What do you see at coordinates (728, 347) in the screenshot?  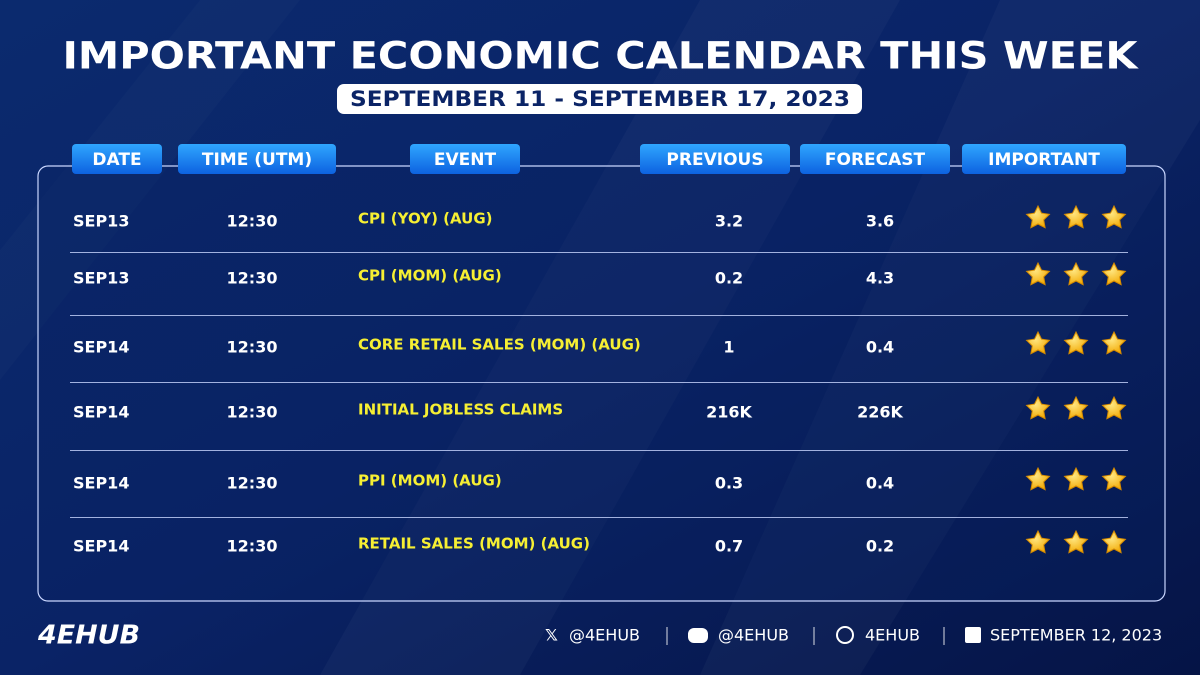 I see `previous: 1` at bounding box center [728, 347].